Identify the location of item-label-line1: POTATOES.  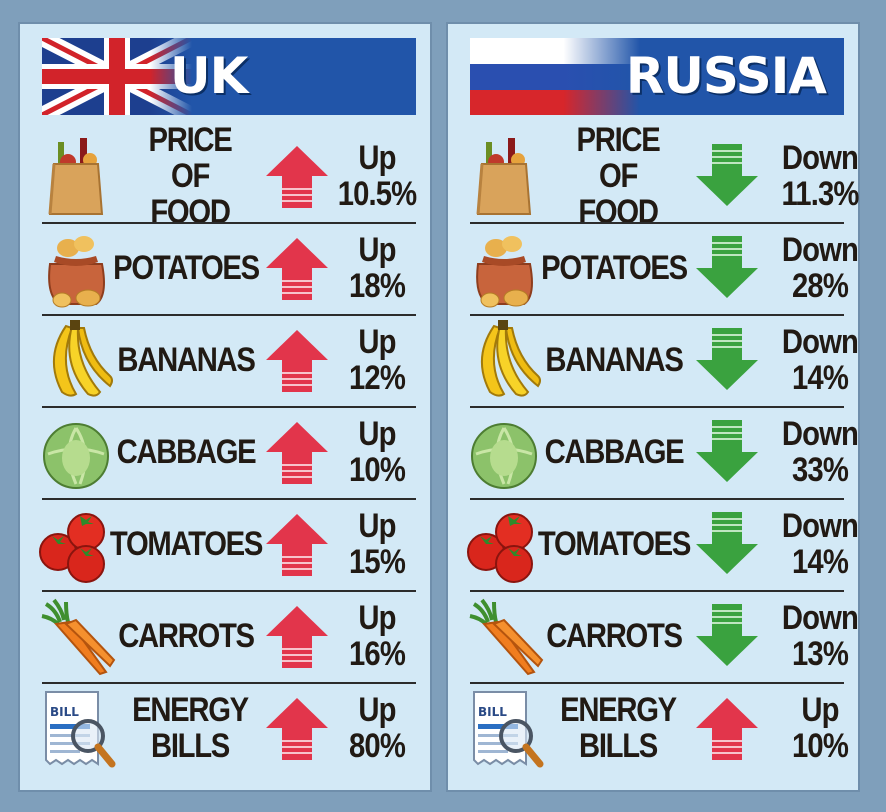
(614, 268).